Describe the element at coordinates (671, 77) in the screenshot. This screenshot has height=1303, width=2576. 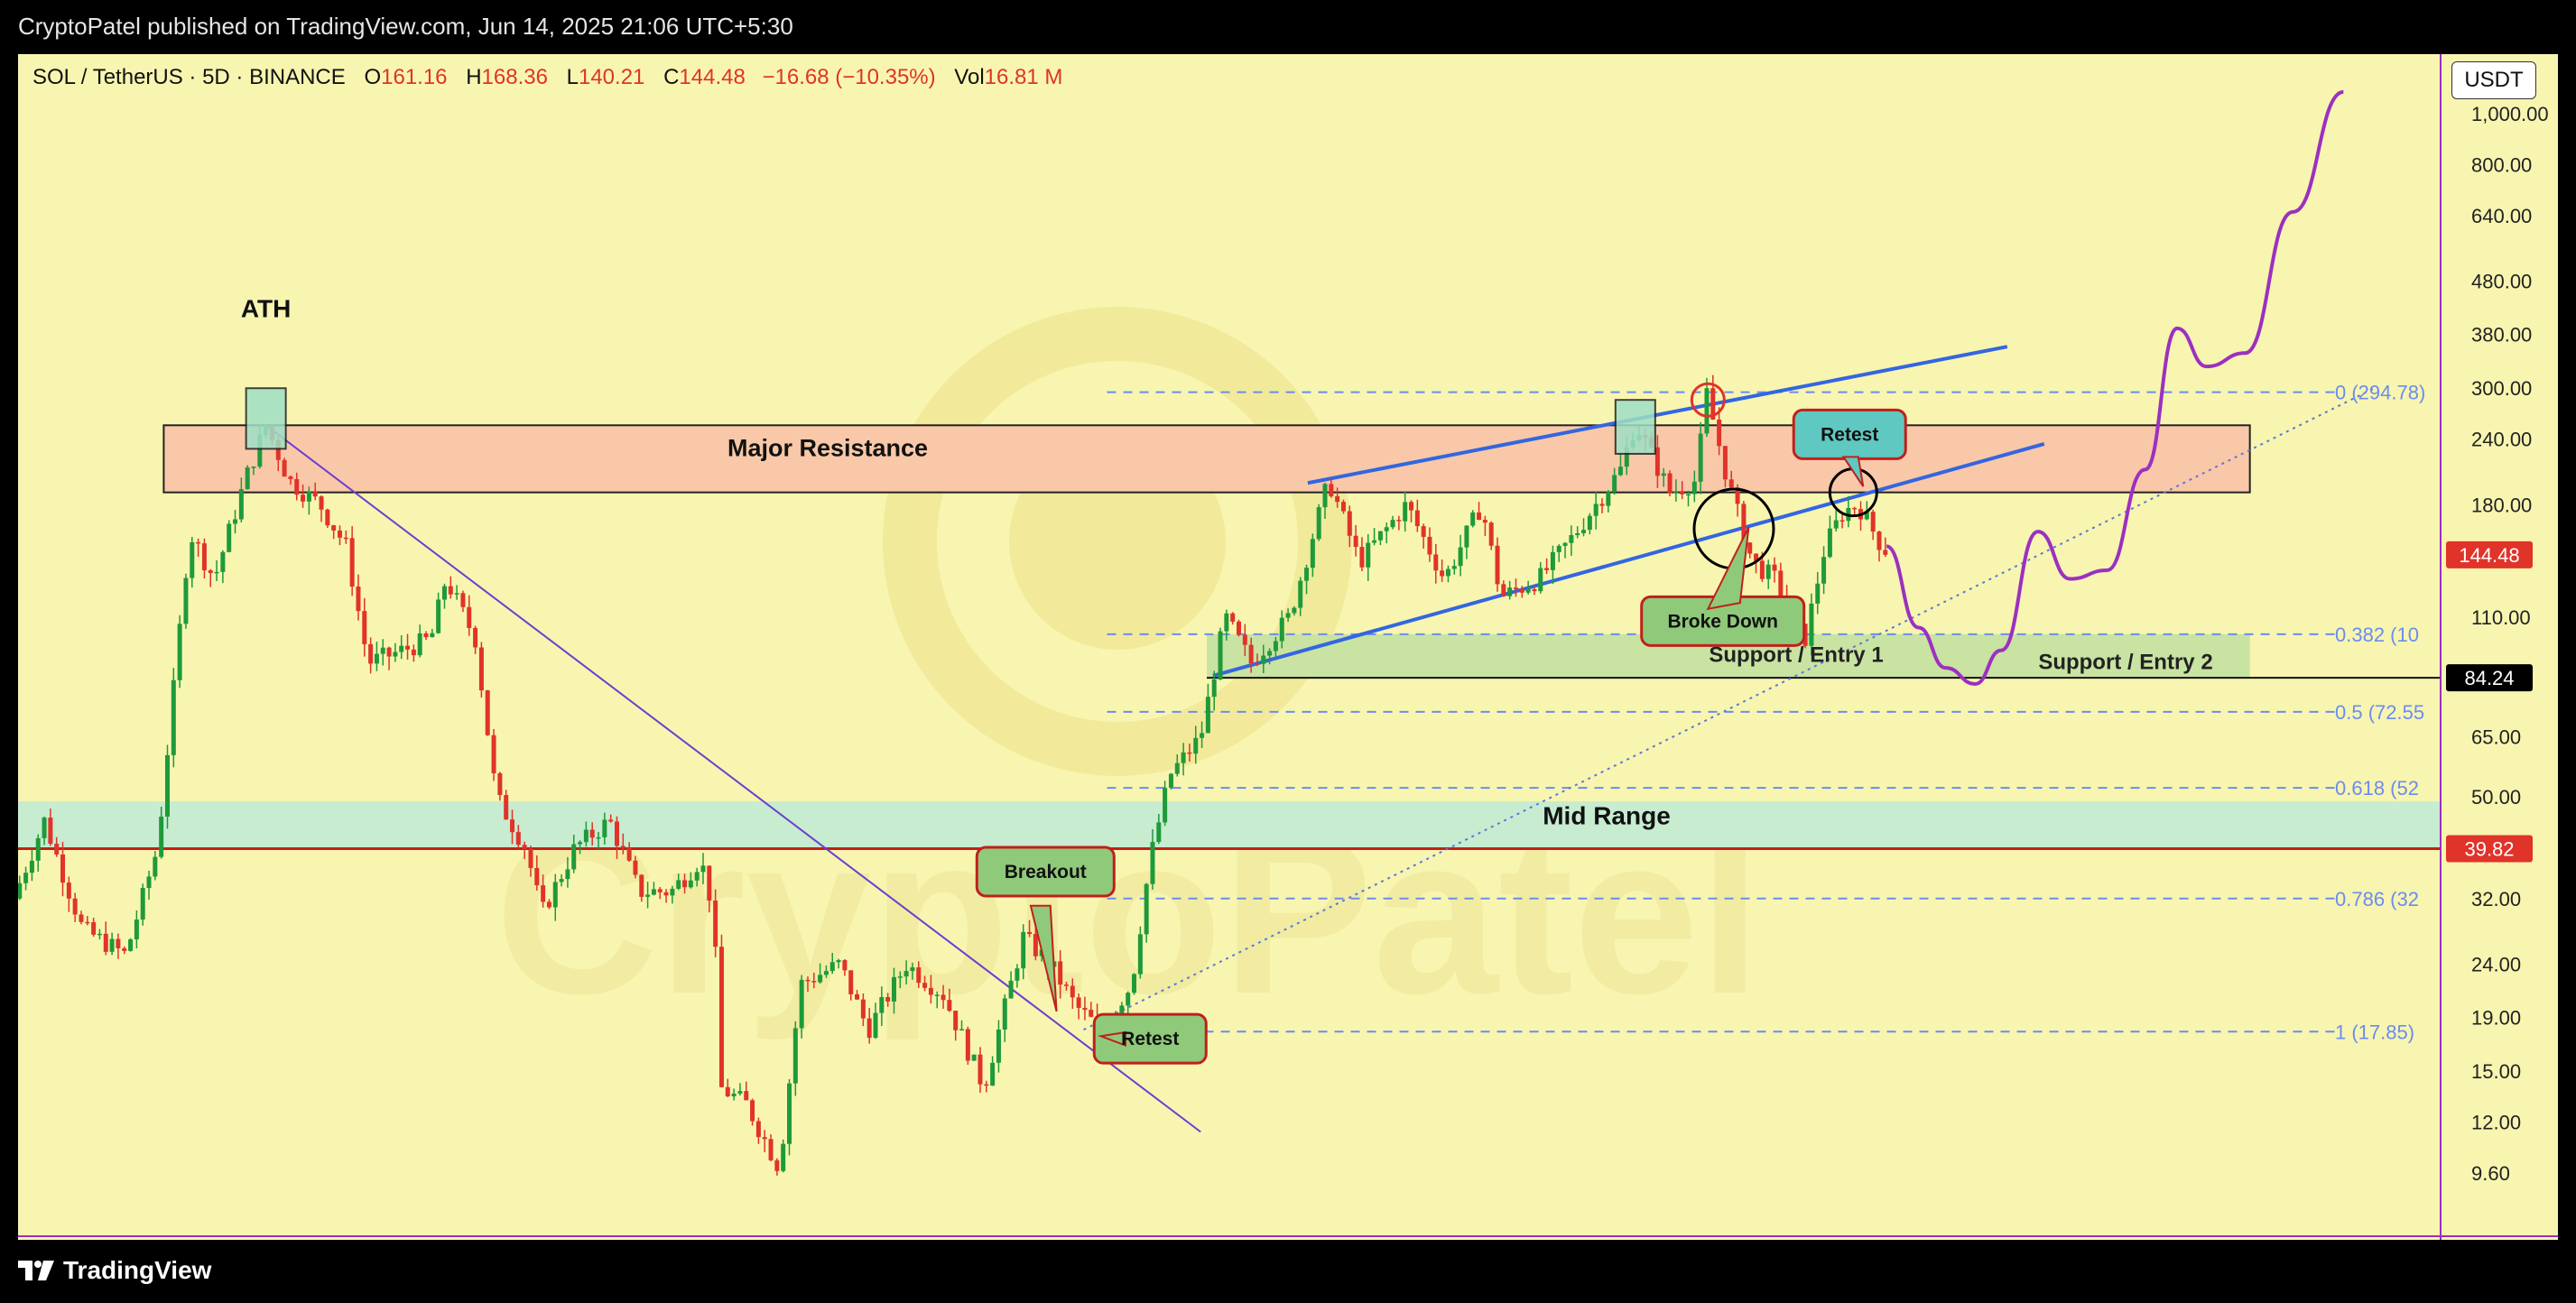
I see `close-label: C` at that location.